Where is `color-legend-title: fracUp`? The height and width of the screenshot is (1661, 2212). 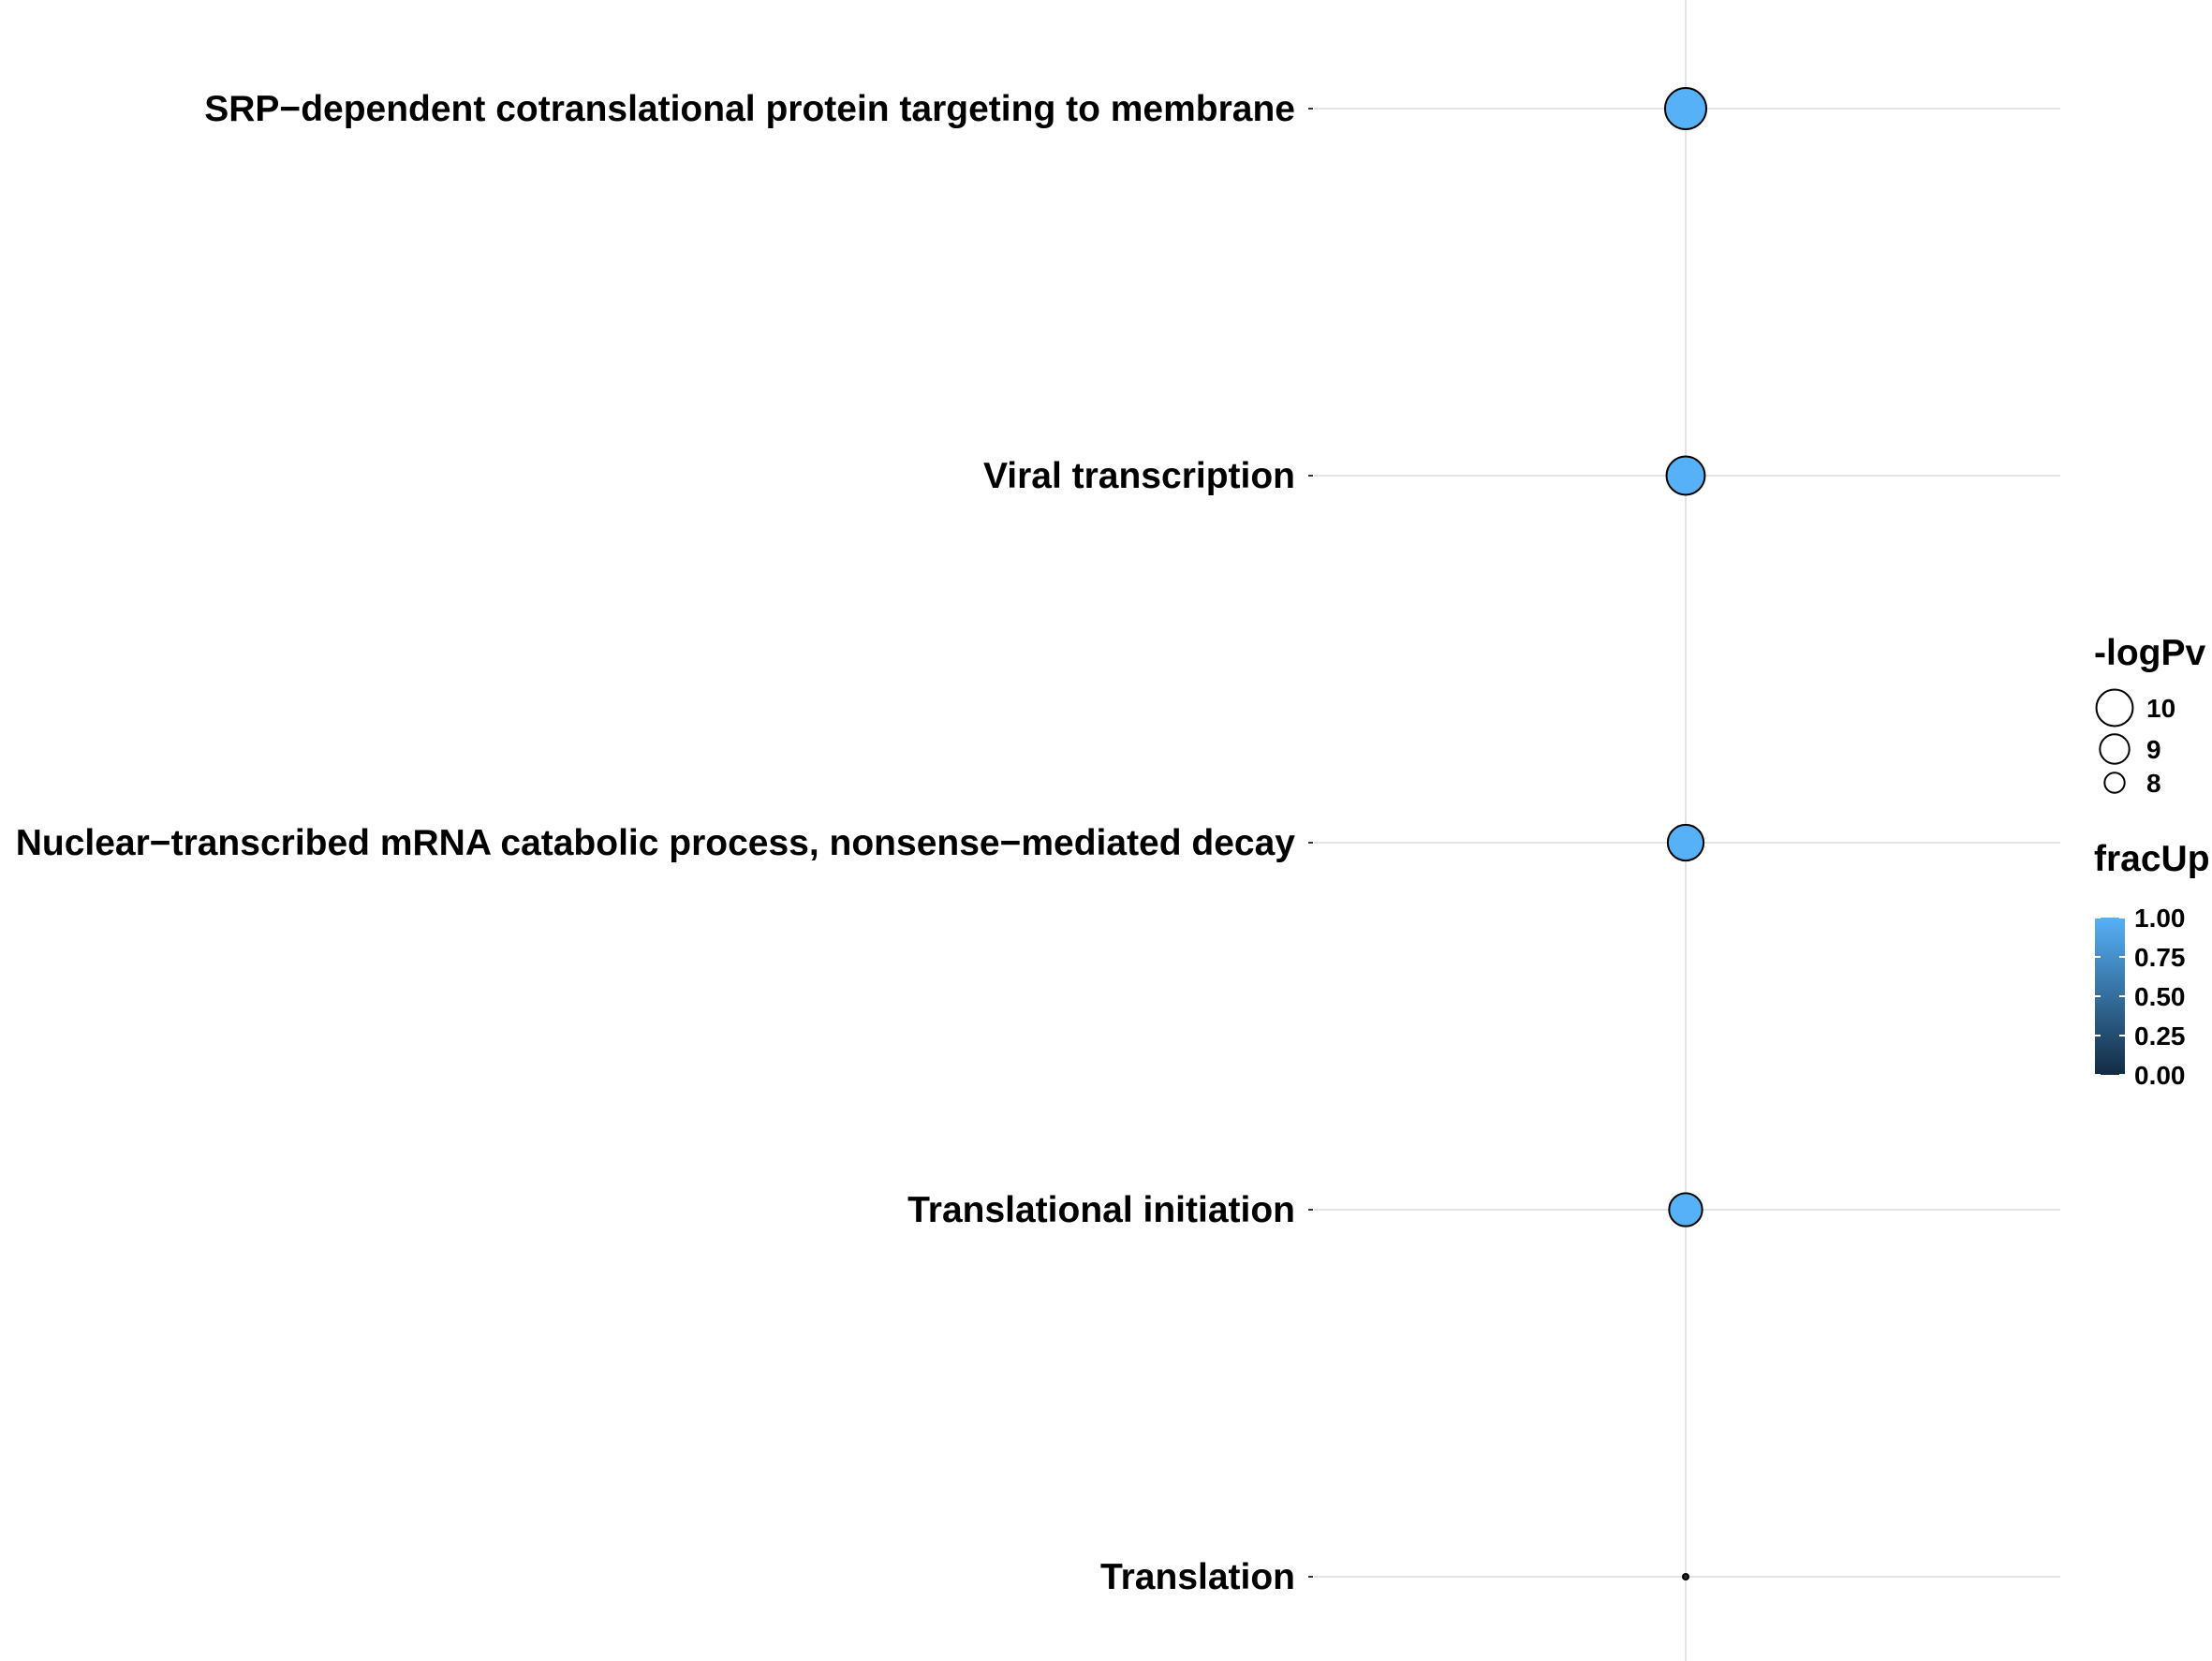 color-legend-title: fracUp is located at coordinates (2152, 859).